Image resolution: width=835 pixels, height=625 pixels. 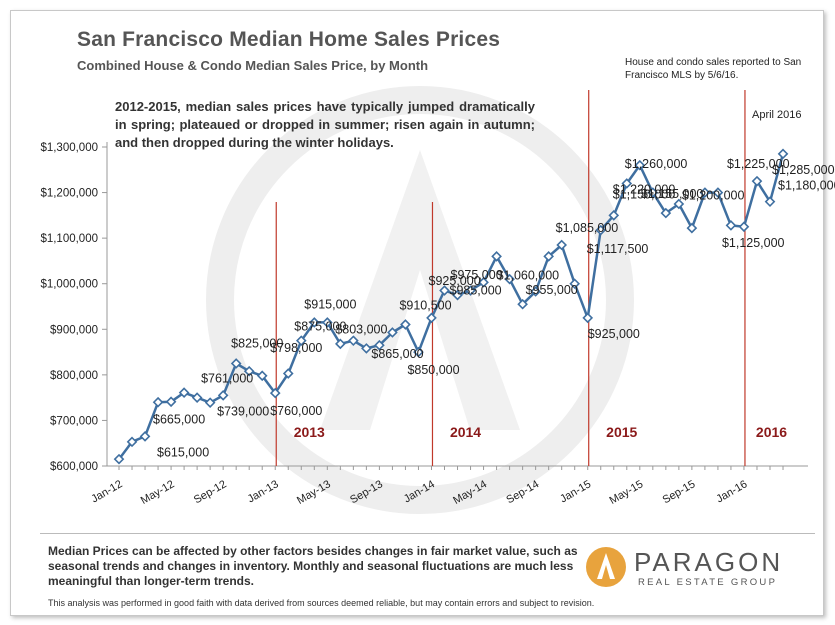 What do you see at coordinates (777, 115) in the screenshot?
I see `latest-month-label: April 2016` at bounding box center [777, 115].